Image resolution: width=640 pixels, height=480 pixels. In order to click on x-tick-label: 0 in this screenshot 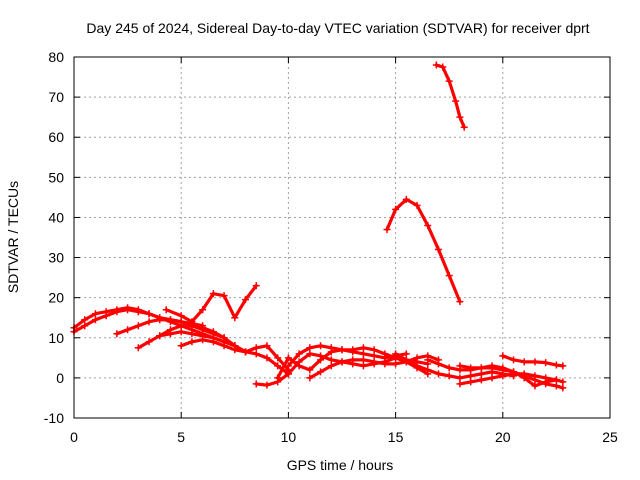, I will do `click(74, 437)`.